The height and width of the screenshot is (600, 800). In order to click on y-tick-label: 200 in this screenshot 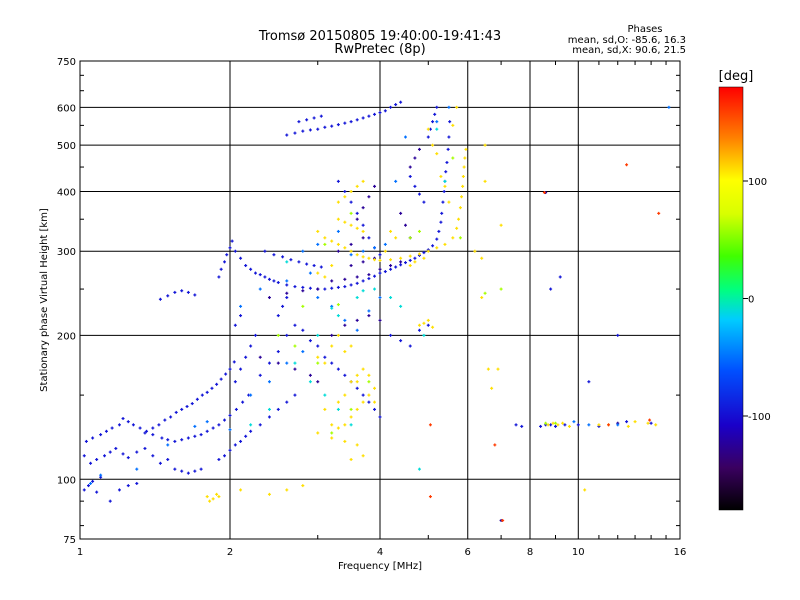, I will do `click(66, 336)`.